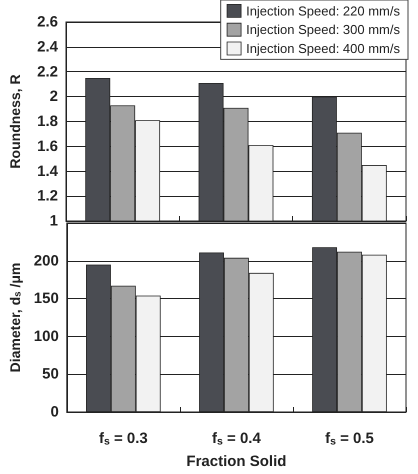  Describe the element at coordinates (46, 261) in the screenshot. I see `y-tick-label: 200` at that location.